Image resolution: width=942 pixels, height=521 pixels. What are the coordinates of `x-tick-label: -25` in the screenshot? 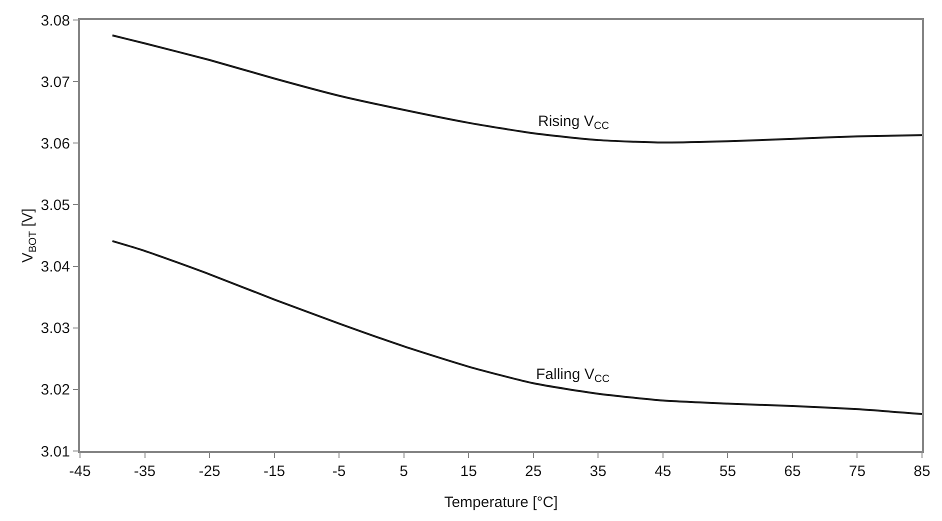 It's located at (209, 471).